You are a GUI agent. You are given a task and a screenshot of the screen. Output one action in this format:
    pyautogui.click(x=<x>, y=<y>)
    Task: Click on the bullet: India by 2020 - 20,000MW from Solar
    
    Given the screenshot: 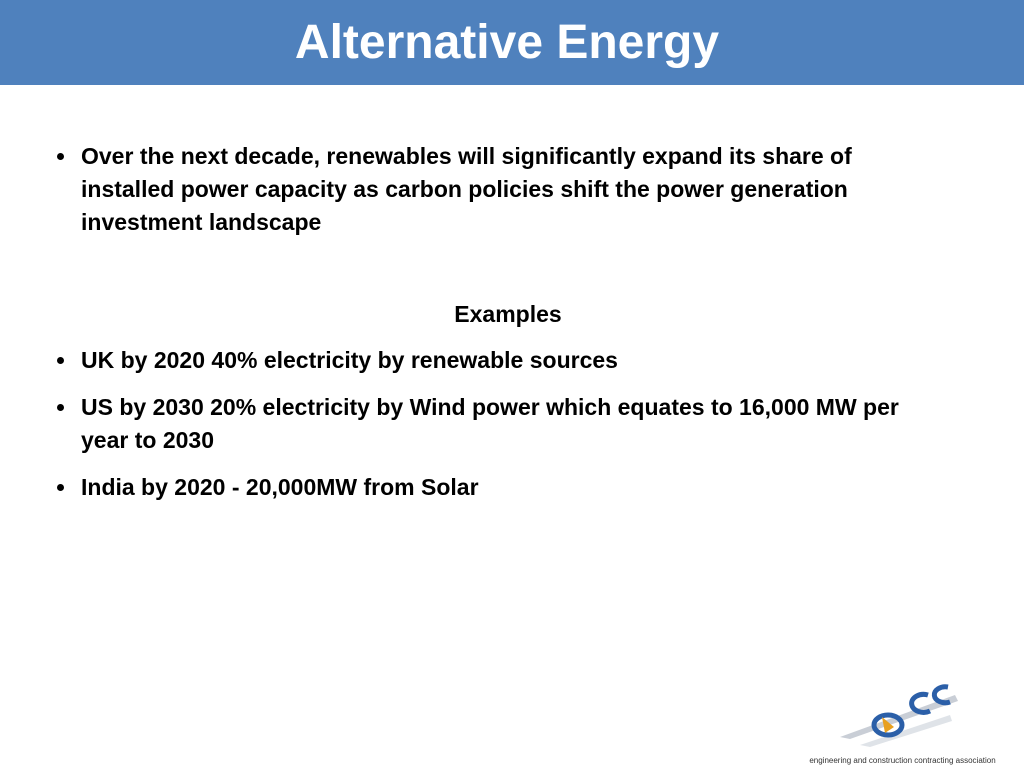 What is the action you would take?
    pyautogui.click(x=491, y=487)
    